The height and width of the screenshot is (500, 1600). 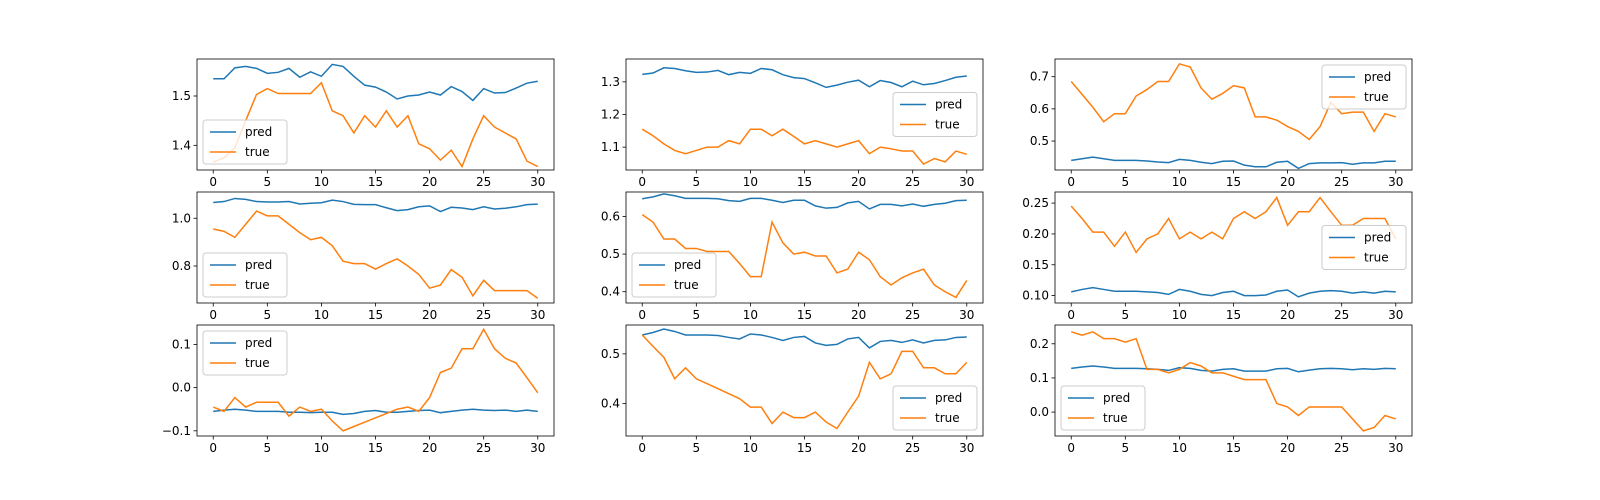 I want to click on subplot-3: 0 5 10 15 20 25 30 0.5 0.6 0.7 pred true, so click(x=1221, y=123).